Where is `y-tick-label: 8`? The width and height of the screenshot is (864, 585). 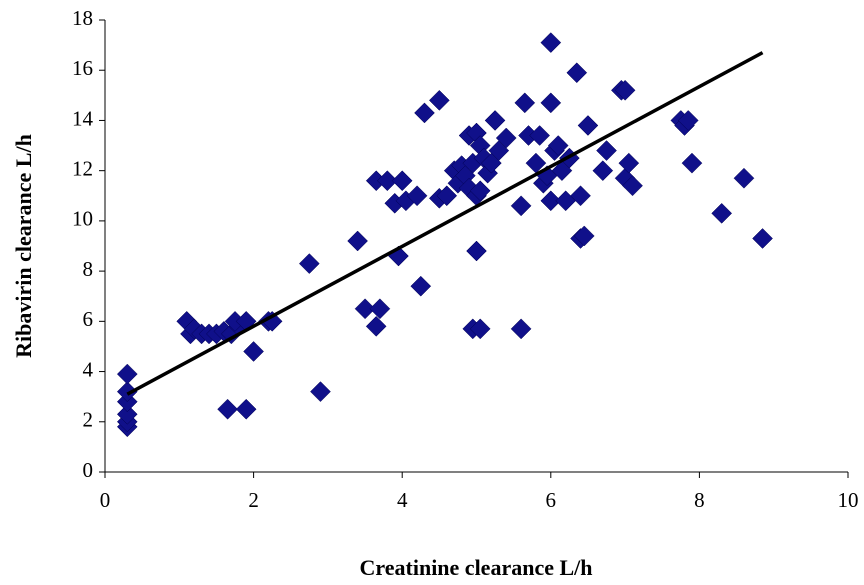
y-tick-label: 8 is located at coordinates (88, 269).